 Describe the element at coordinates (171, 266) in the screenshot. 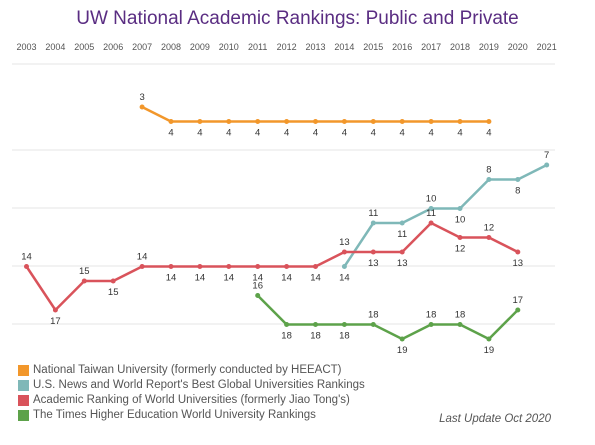

I see `point-arwu-2008` at that location.